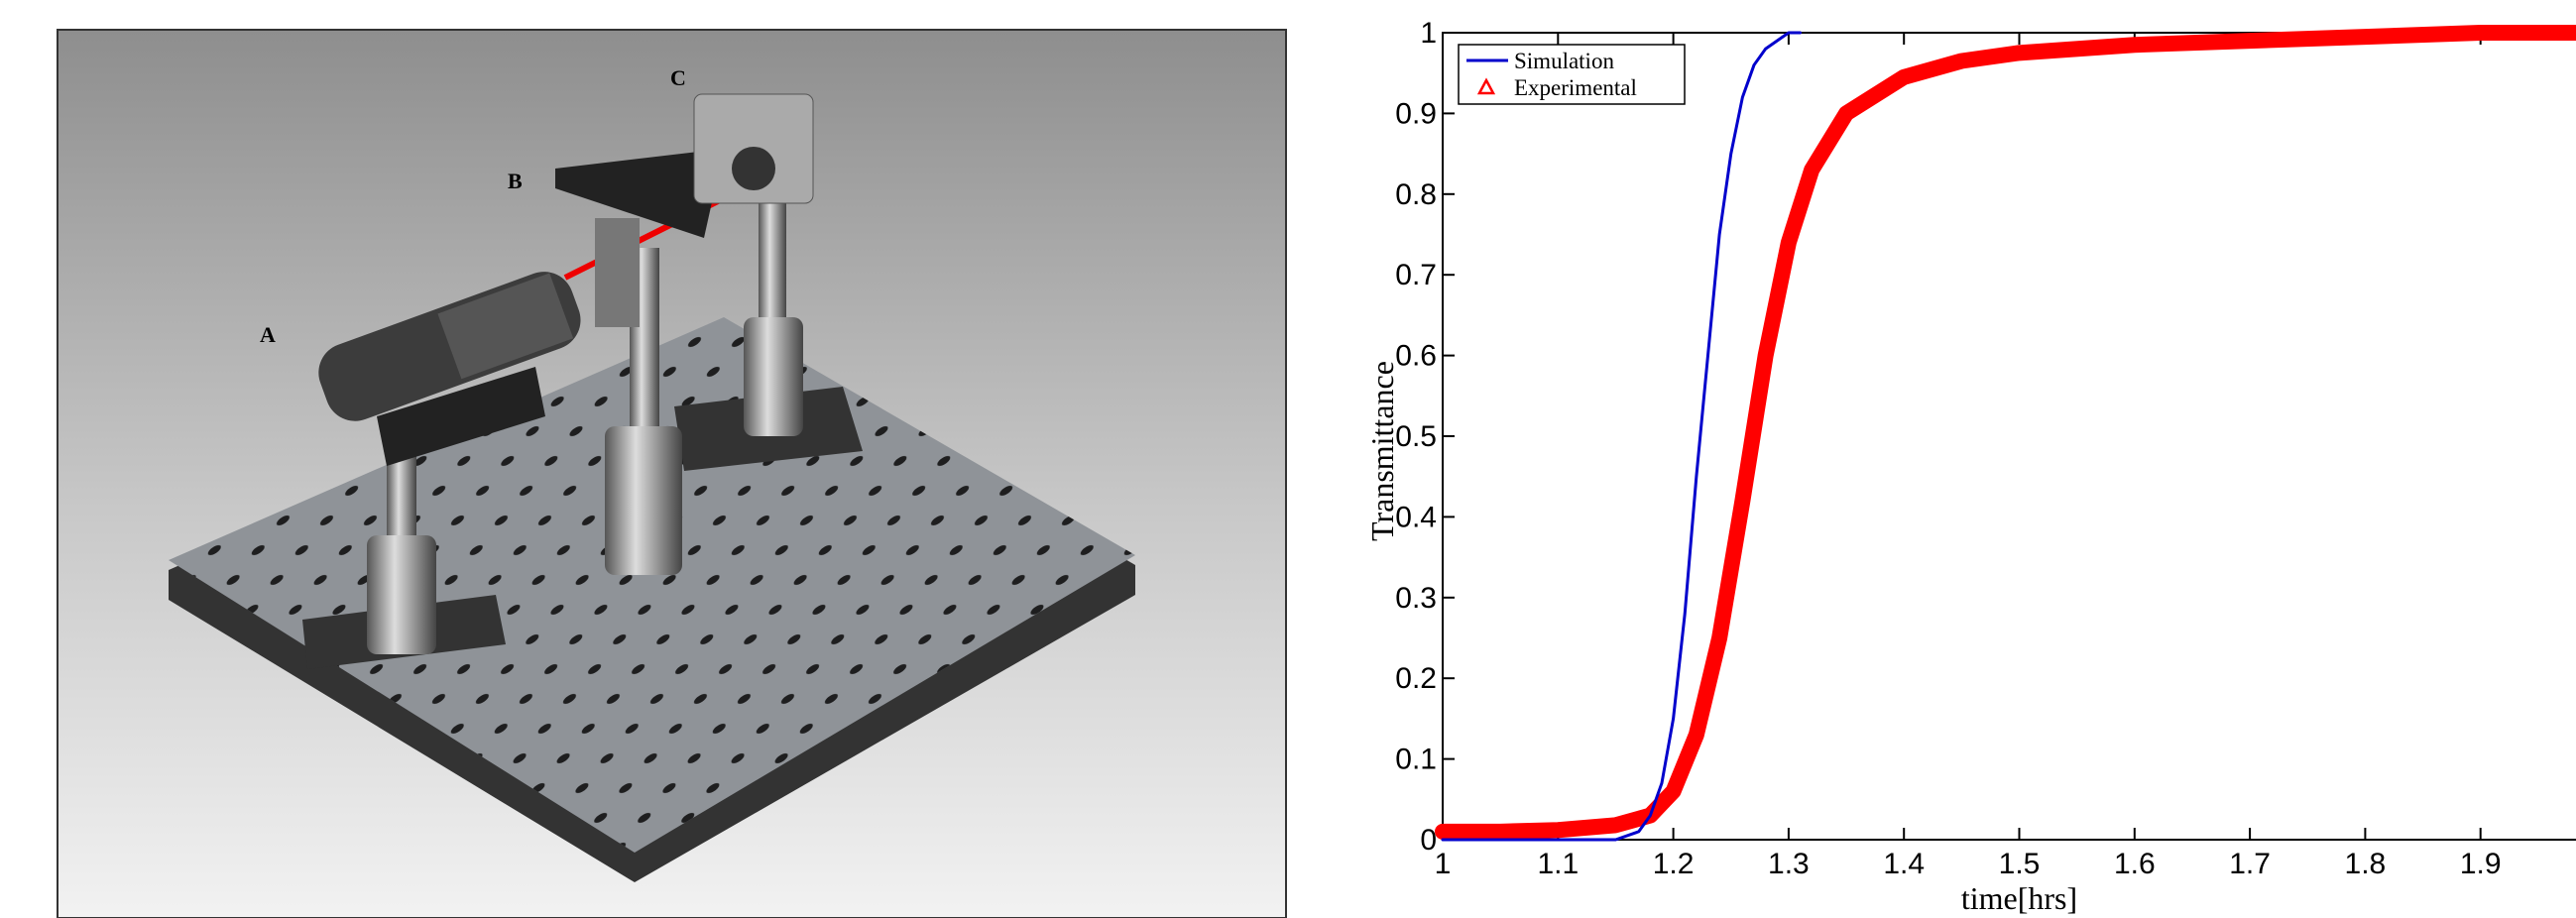 The height and width of the screenshot is (918, 2576). Describe the element at coordinates (1416, 678) in the screenshot. I see `y-tick-label: 0.2` at that location.